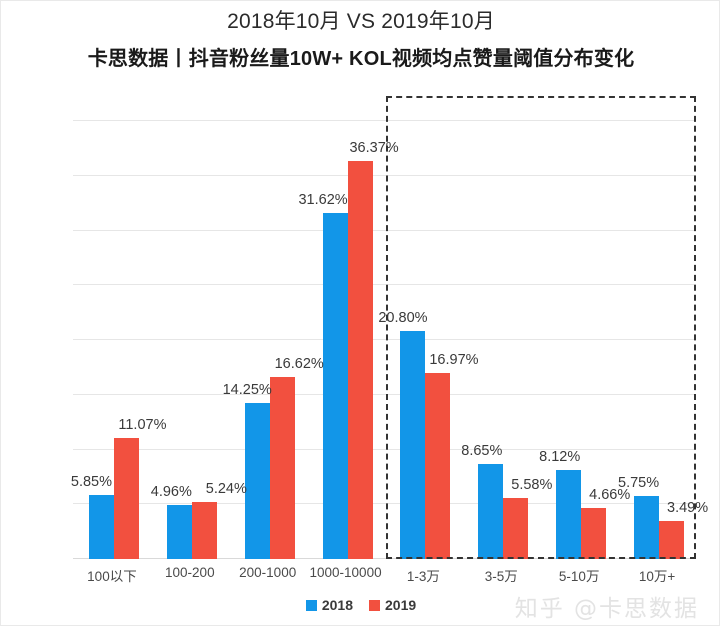 The height and width of the screenshot is (626, 720). What do you see at coordinates (403, 318) in the screenshot?
I see `data-label-2018: 20.80%` at bounding box center [403, 318].